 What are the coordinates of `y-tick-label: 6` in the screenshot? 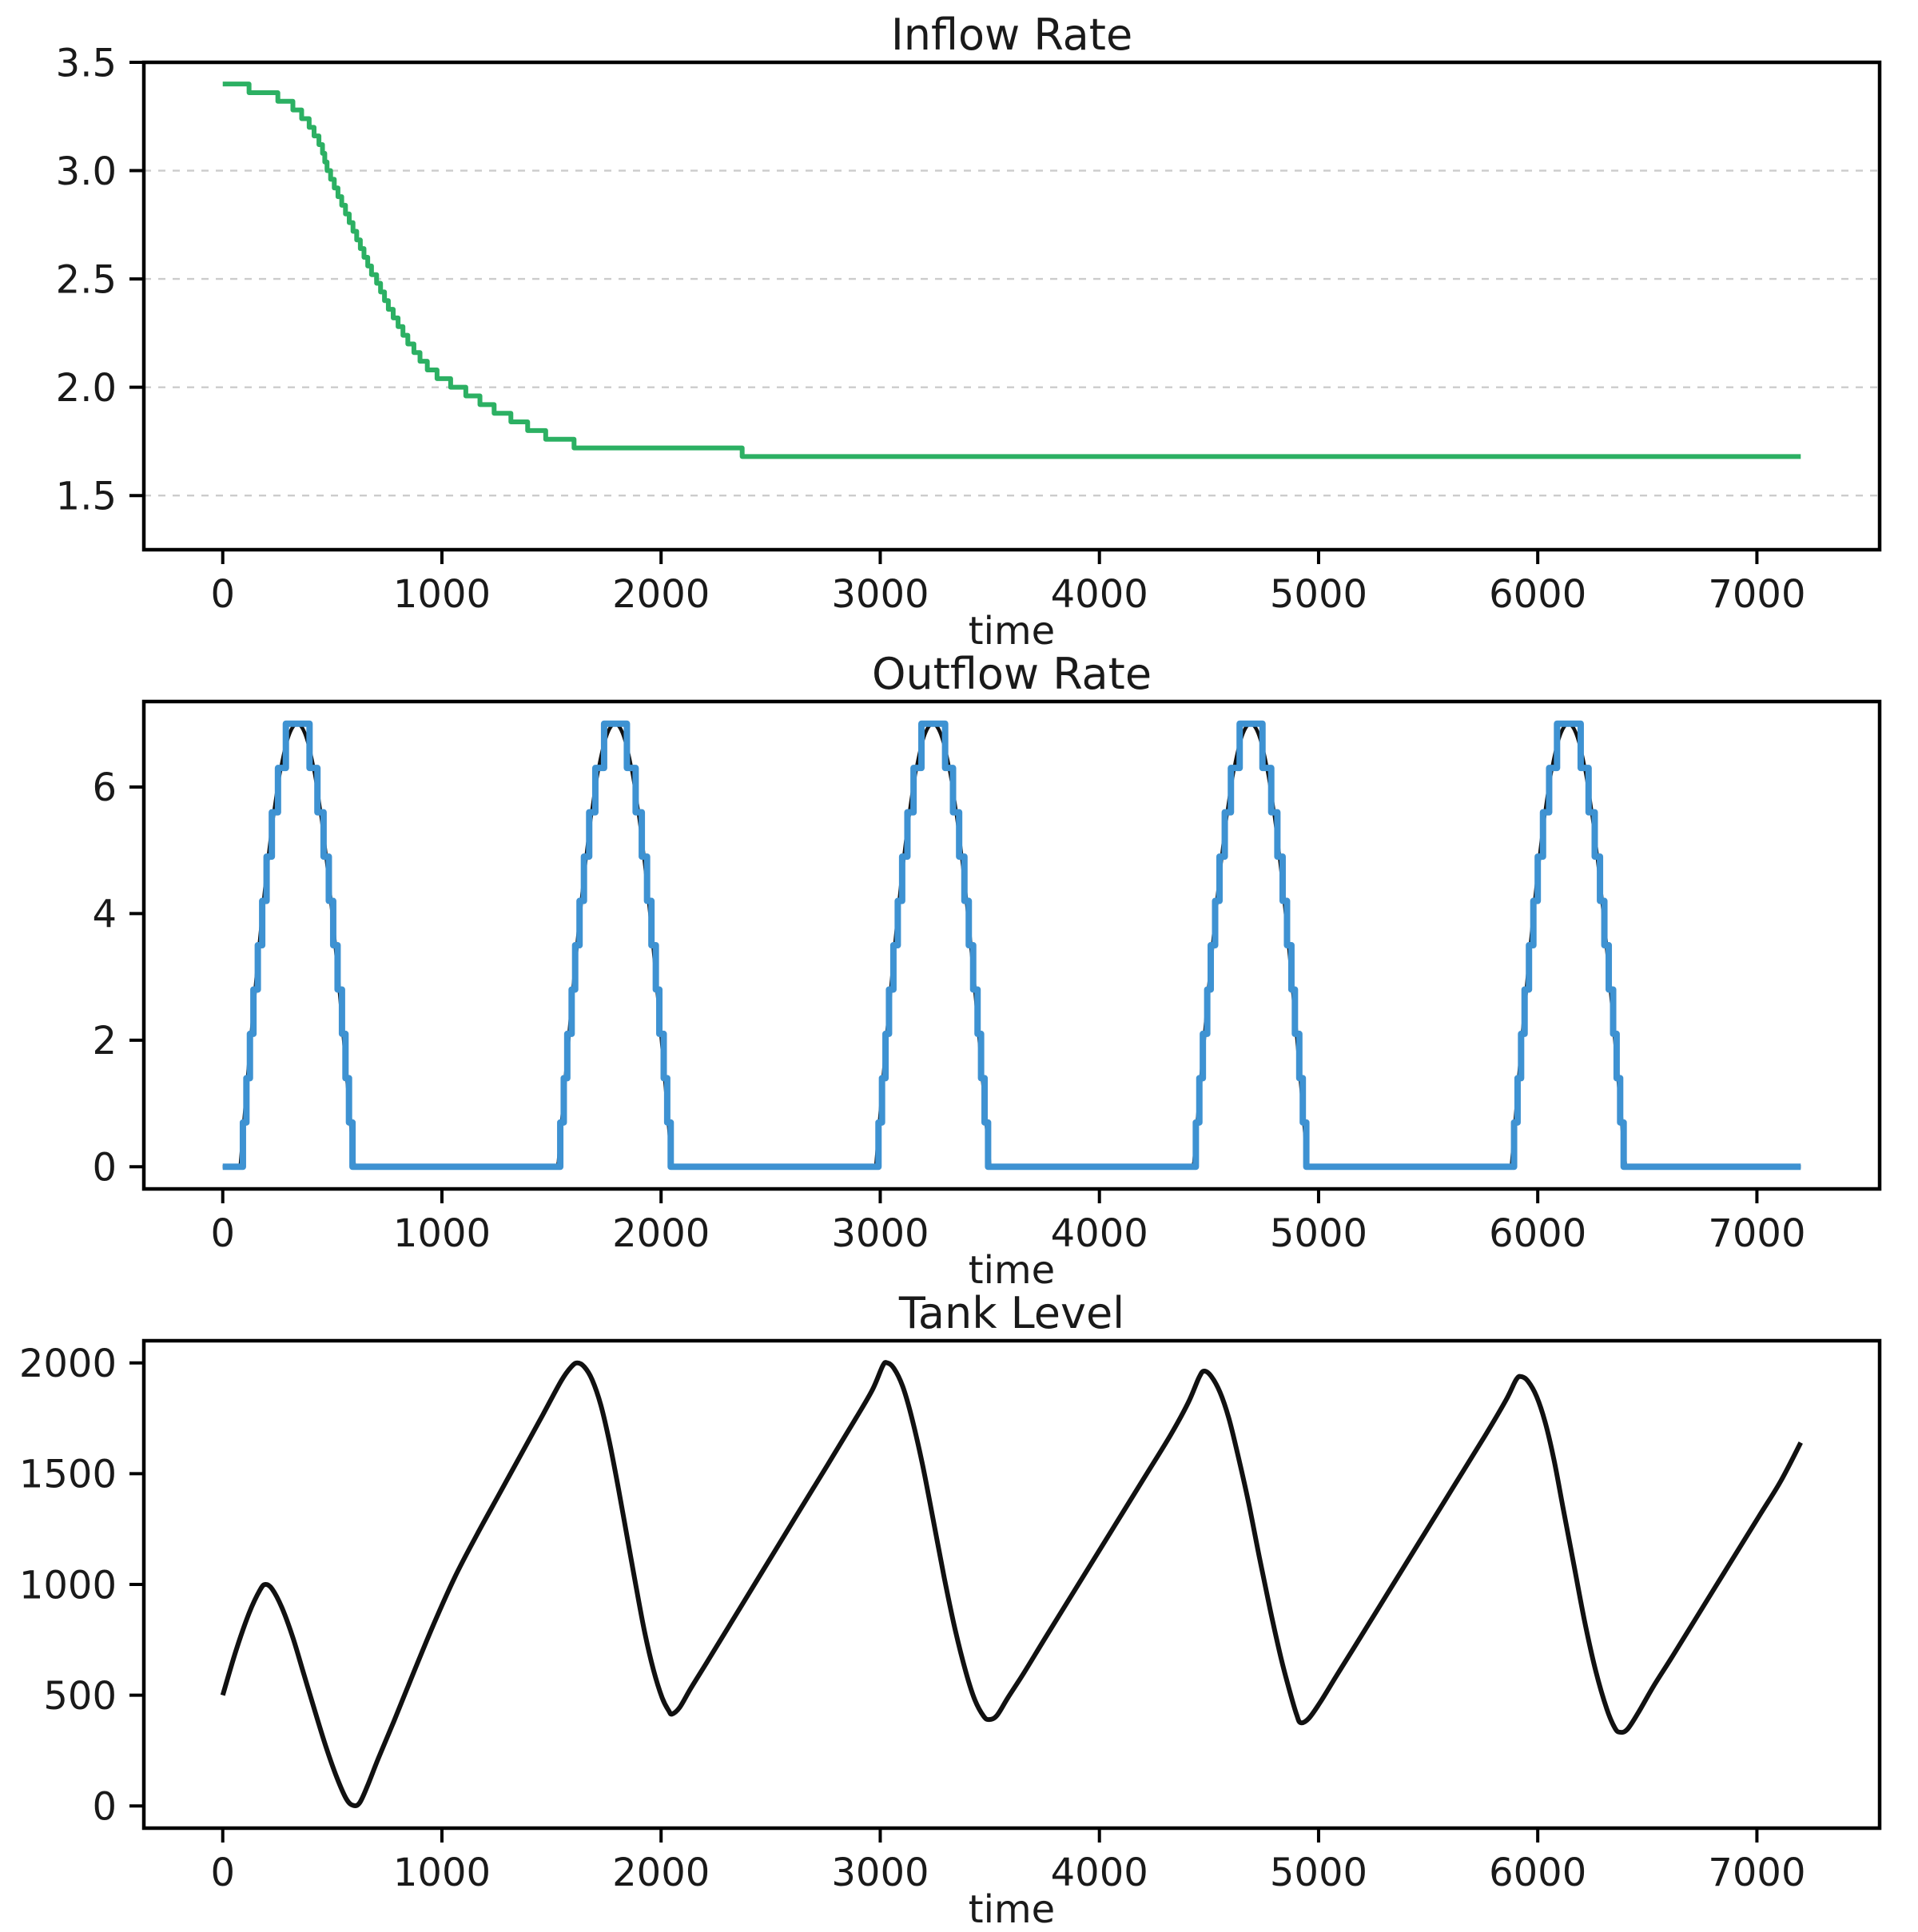 It's located at (104, 787).